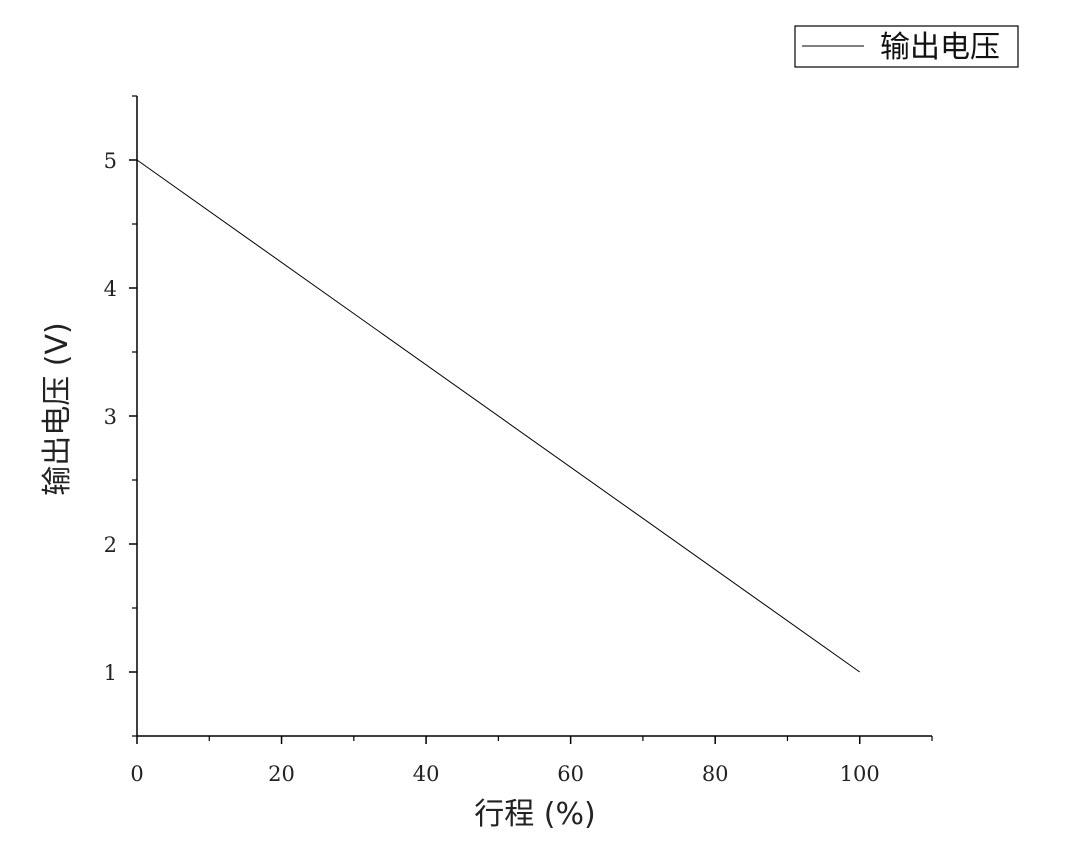 This screenshot has height=865, width=1065. Describe the element at coordinates (110, 417) in the screenshot. I see `y-tick-label: 3` at that location.